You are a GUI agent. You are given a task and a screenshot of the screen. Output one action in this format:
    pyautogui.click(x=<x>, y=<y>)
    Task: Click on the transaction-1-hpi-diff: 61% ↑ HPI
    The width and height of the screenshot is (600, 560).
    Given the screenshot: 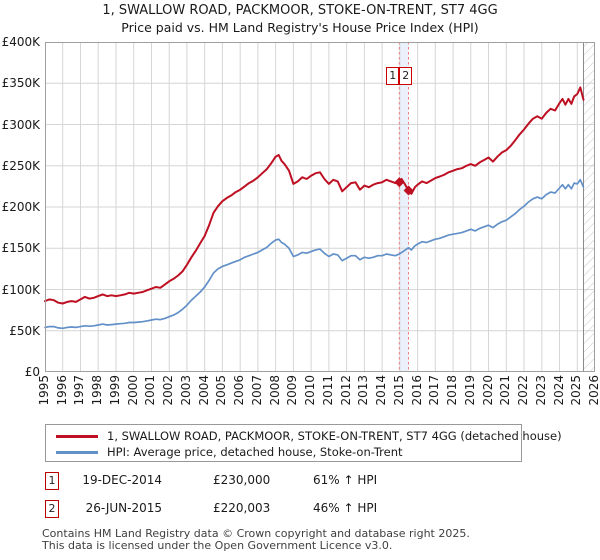 What is the action you would take?
    pyautogui.click(x=345, y=480)
    